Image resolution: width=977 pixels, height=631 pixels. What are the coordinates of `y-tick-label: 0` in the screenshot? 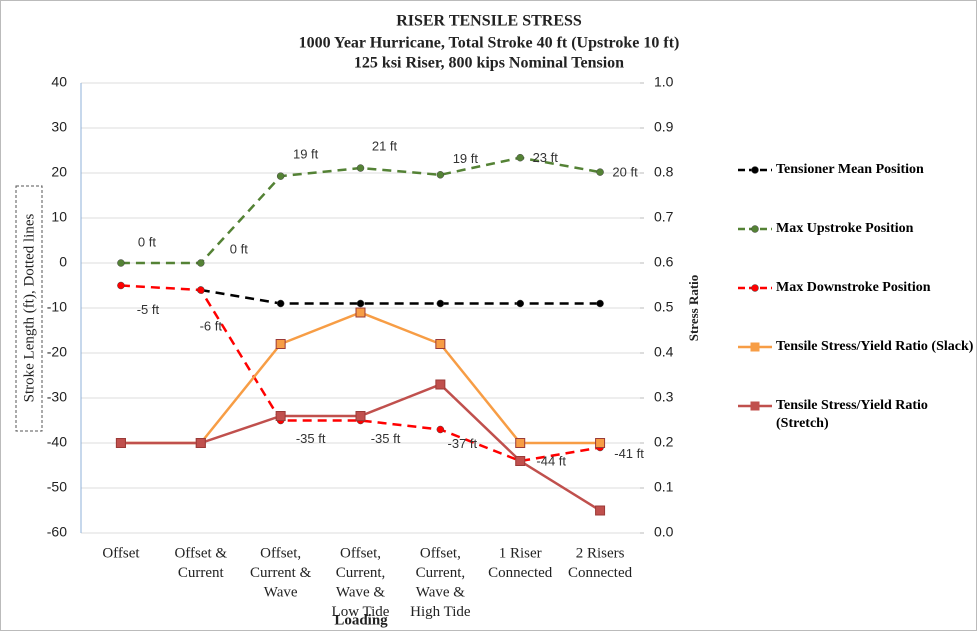 It's located at (63, 262).